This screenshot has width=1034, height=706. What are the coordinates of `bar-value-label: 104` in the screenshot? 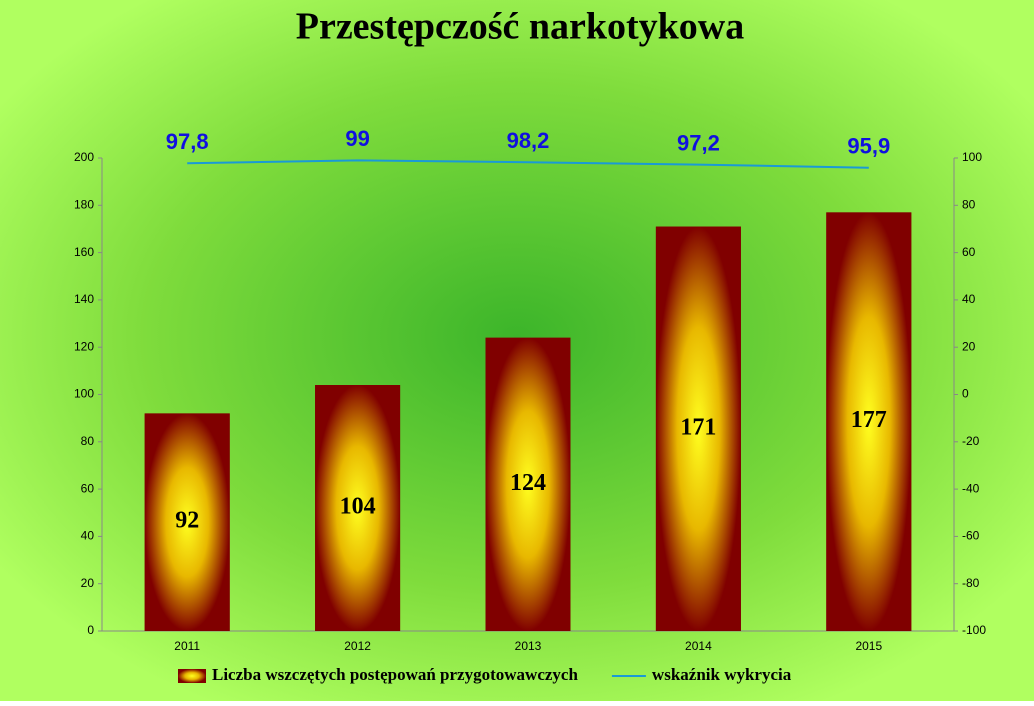 It's located at (358, 507).